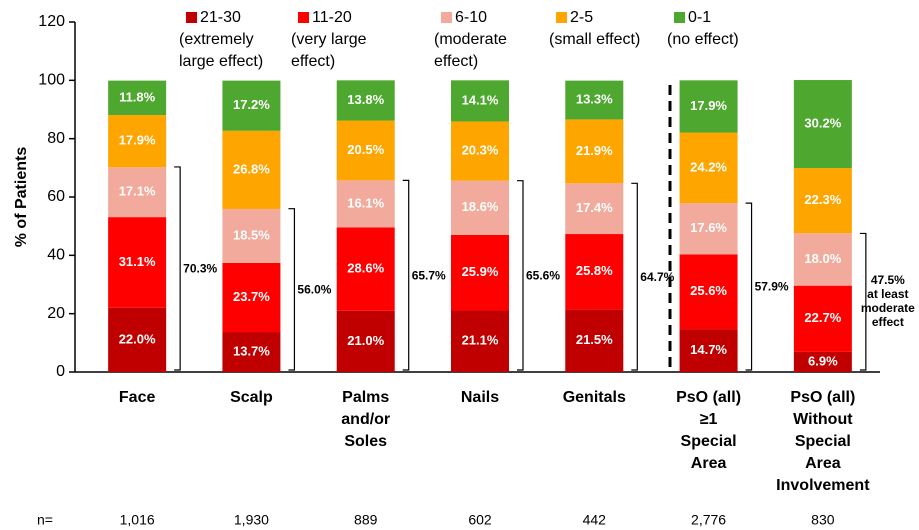 This screenshot has width=919, height=530. I want to click on value-label: 17.9%, so click(137, 140).